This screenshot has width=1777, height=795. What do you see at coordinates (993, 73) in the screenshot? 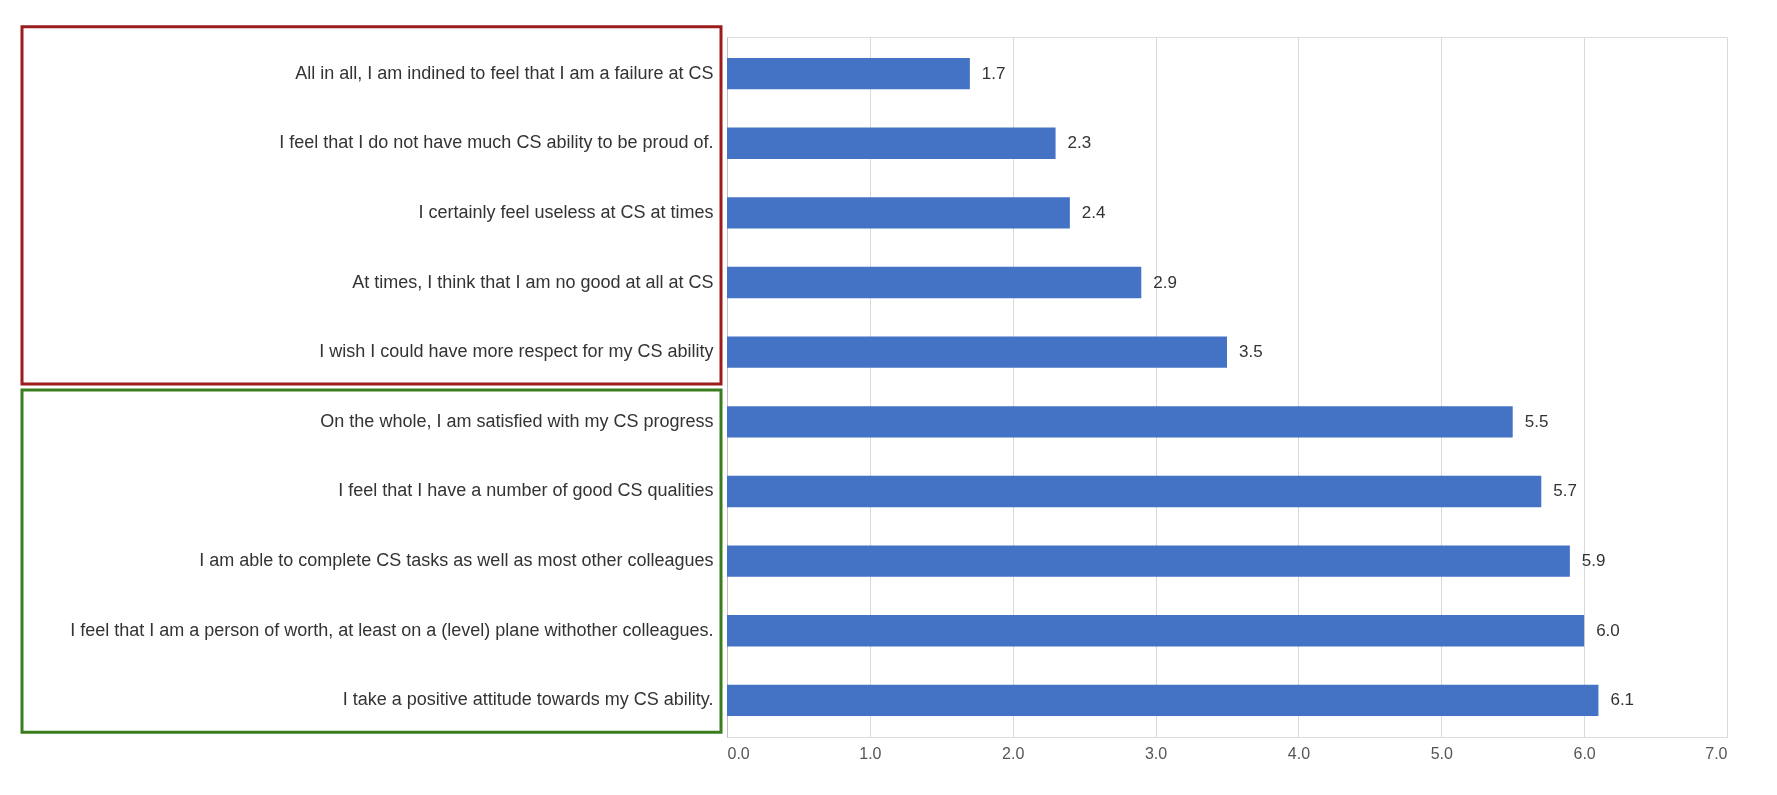
I see `data-label: 1.7` at bounding box center [993, 73].